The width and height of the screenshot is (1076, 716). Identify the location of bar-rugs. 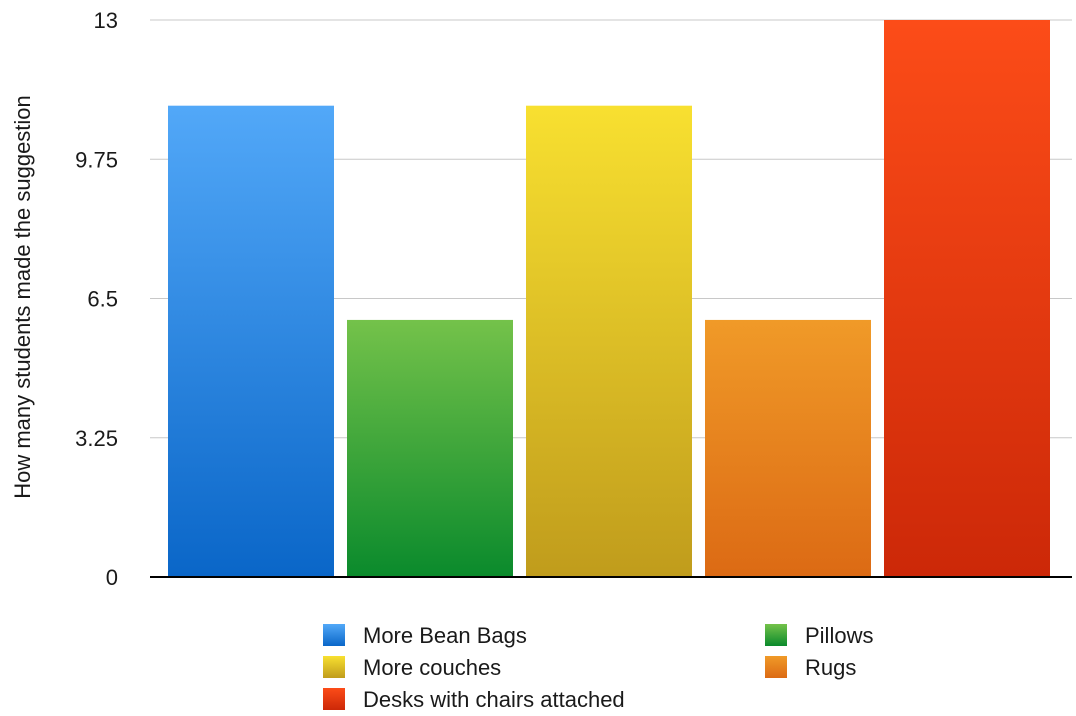
(788, 448).